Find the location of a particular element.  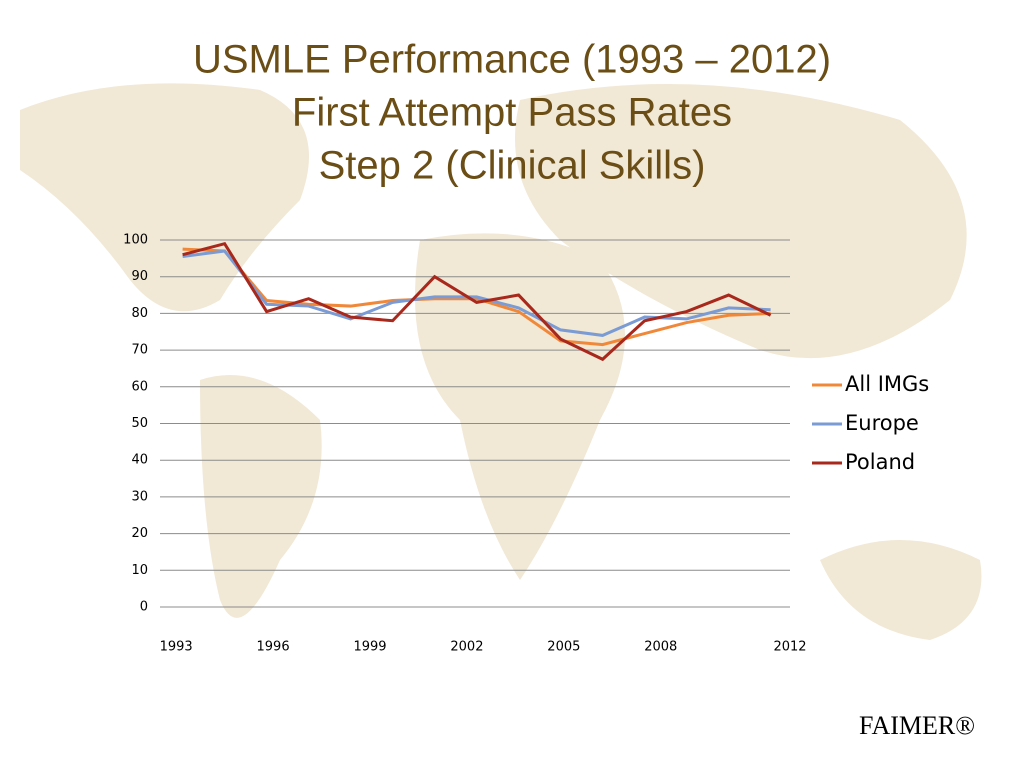

y-tick-label: 0 is located at coordinates (144, 607).